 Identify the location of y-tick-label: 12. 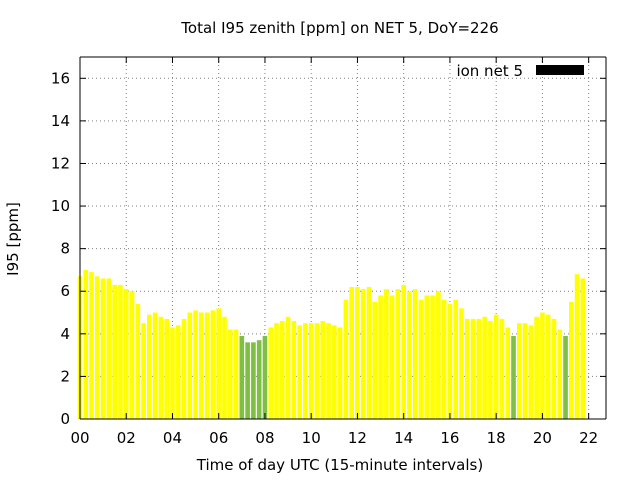
(60, 163).